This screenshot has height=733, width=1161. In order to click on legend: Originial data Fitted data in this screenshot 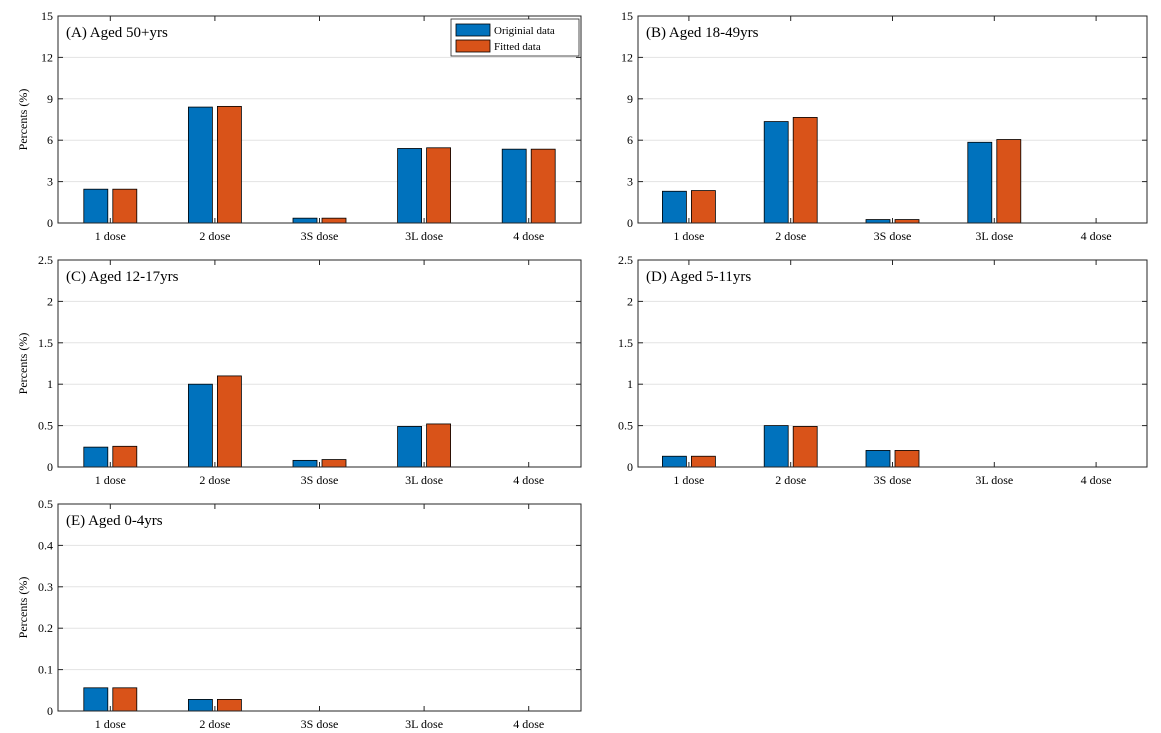, I will do `click(515, 37)`.